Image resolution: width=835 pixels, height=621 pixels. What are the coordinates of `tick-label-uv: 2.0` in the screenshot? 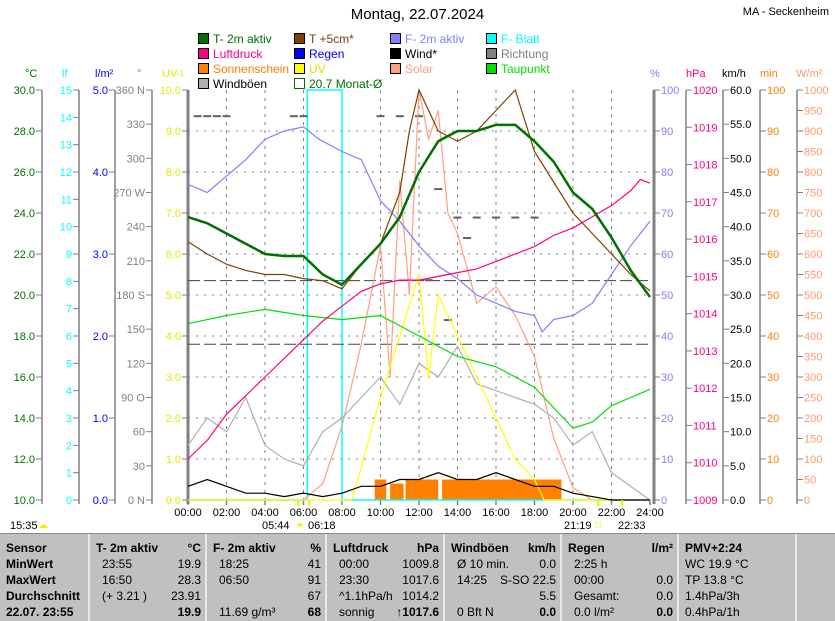 It's located at (173, 419).